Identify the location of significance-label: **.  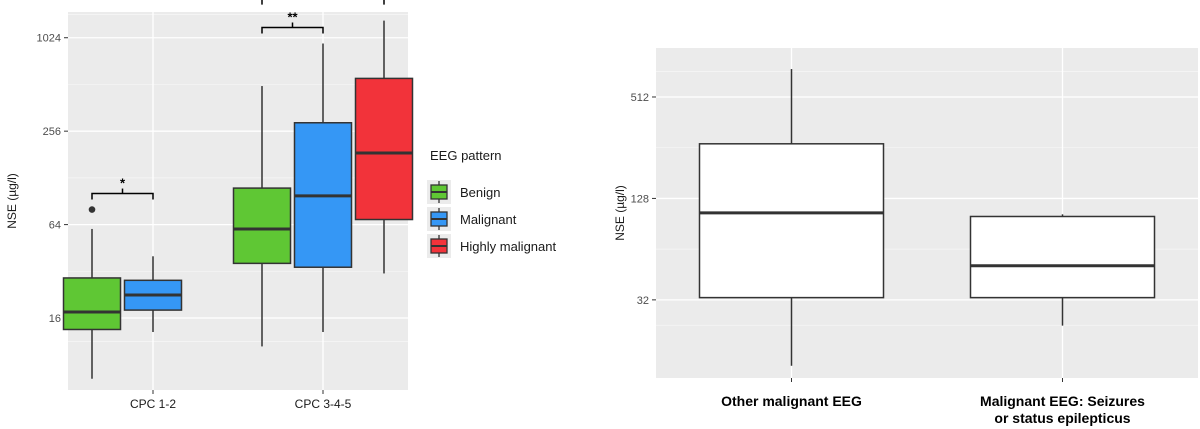
(292, 16).